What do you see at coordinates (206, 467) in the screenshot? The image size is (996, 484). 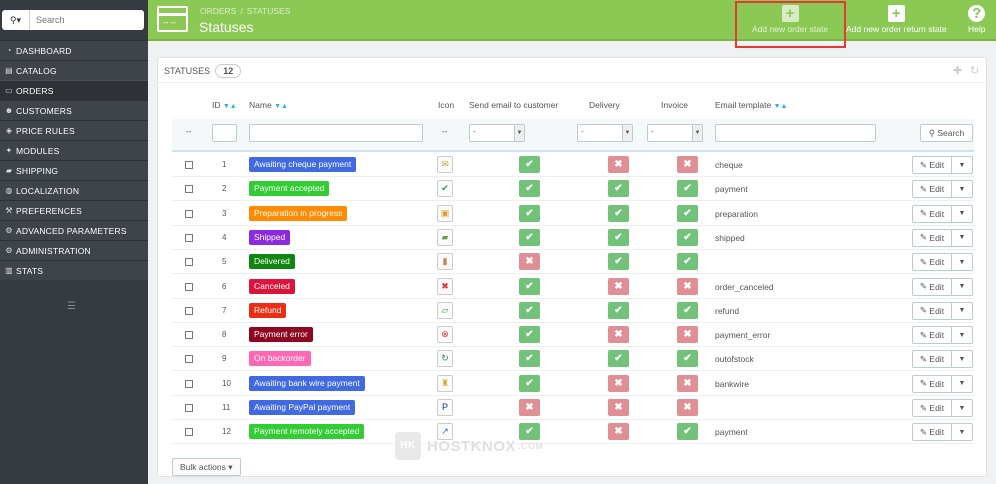 I see `bulk-actions-button: Bulk actions ▾` at bounding box center [206, 467].